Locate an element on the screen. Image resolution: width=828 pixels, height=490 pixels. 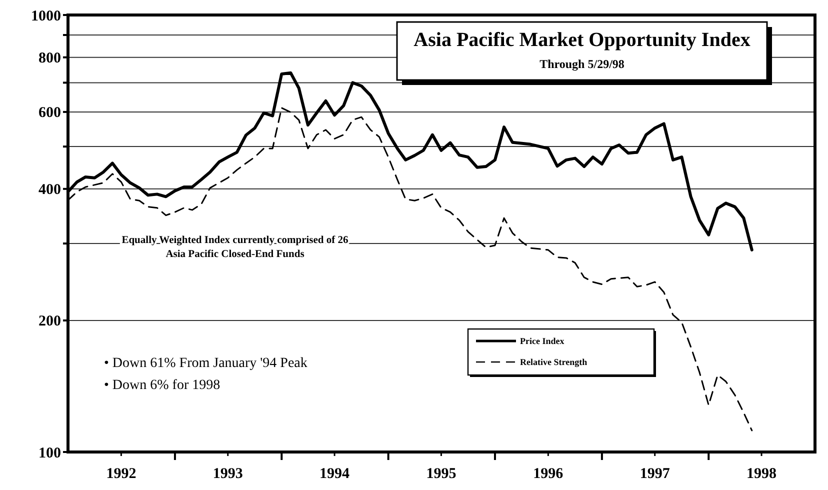
x-tick-label: 1994 is located at coordinates (335, 474).